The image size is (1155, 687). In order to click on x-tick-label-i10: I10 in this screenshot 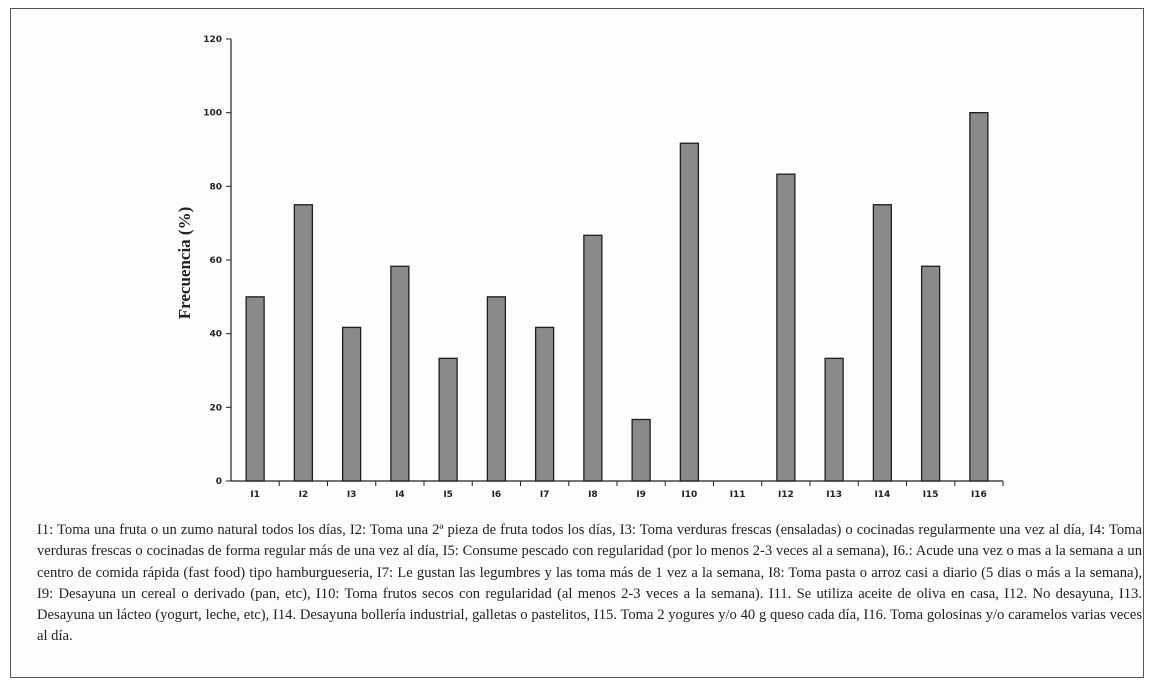, I will do `click(689, 495)`.